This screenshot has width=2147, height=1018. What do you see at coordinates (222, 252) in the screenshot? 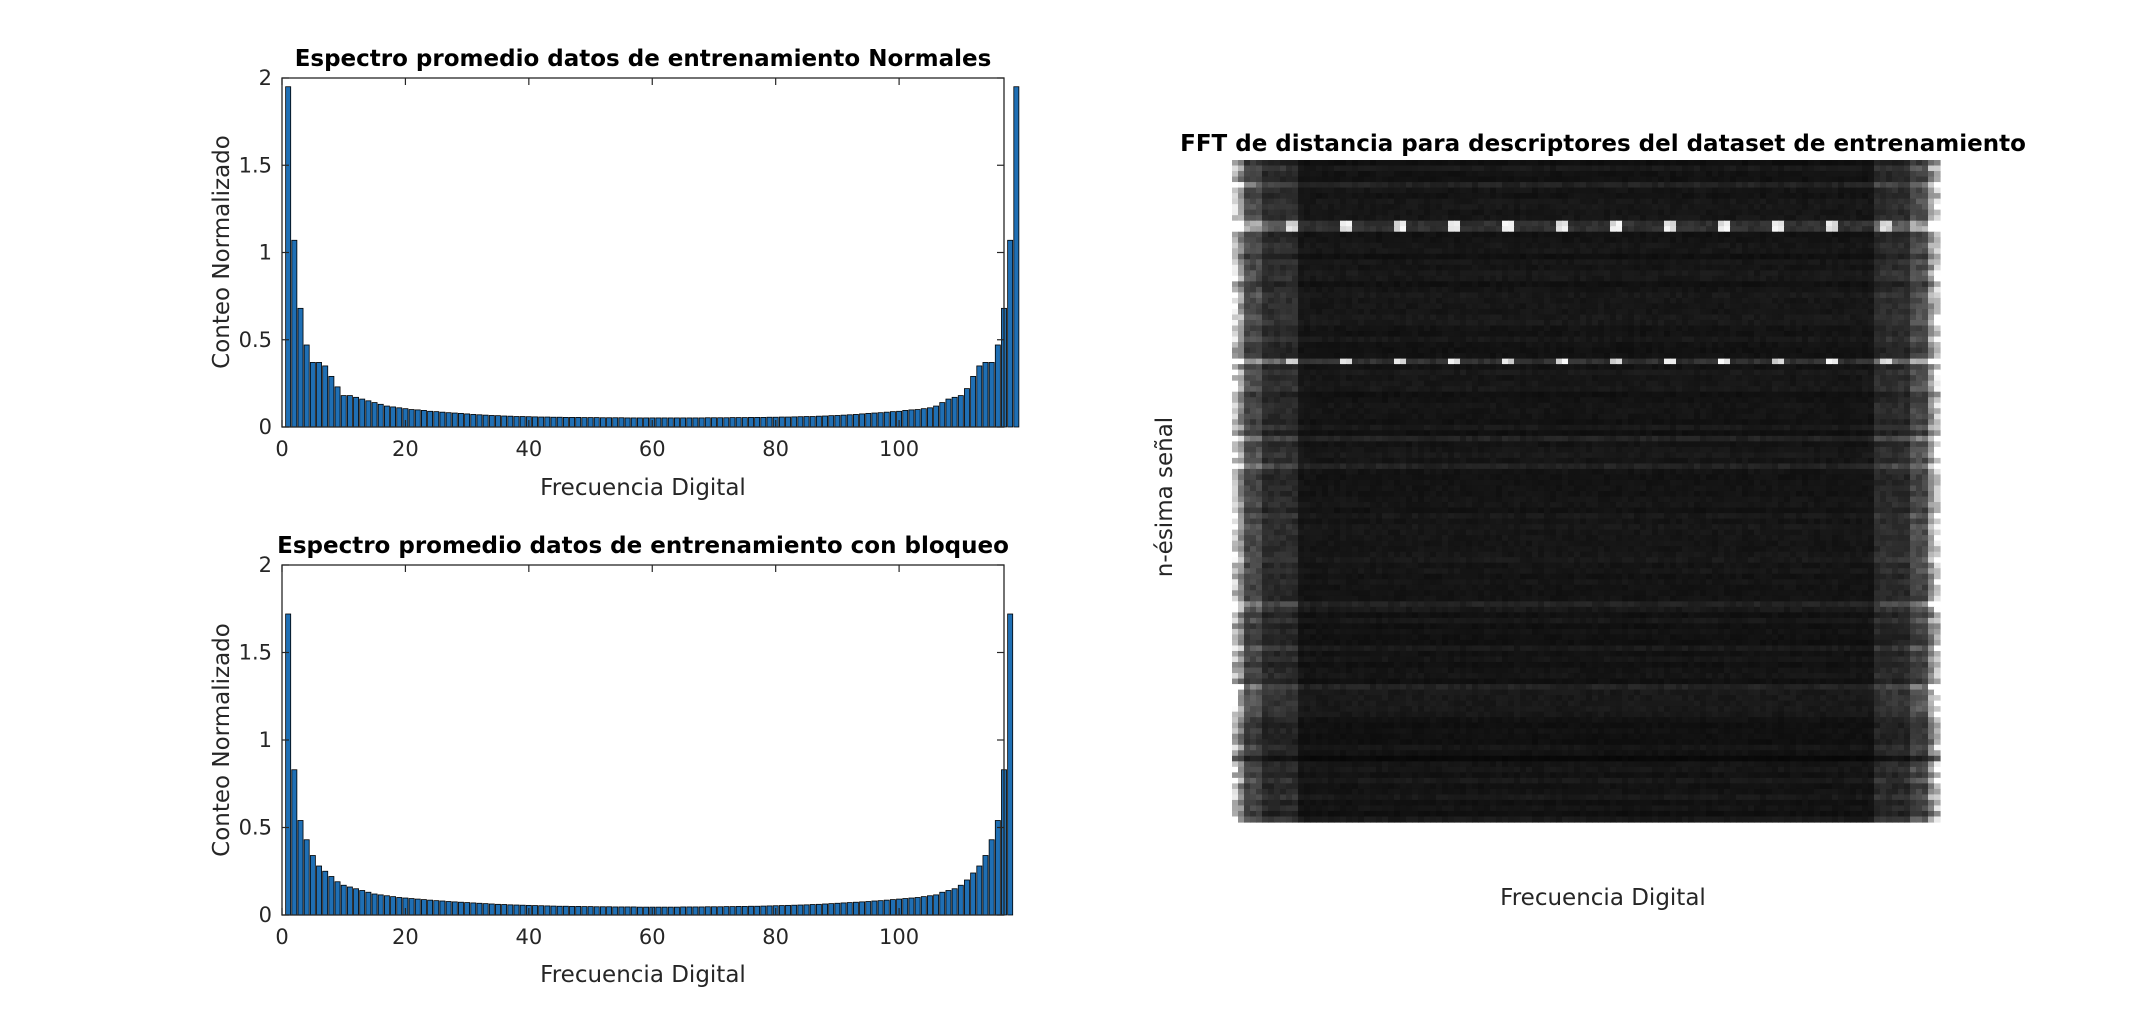
I see `y-axis-label: Conteo Normalizado` at bounding box center [222, 252].